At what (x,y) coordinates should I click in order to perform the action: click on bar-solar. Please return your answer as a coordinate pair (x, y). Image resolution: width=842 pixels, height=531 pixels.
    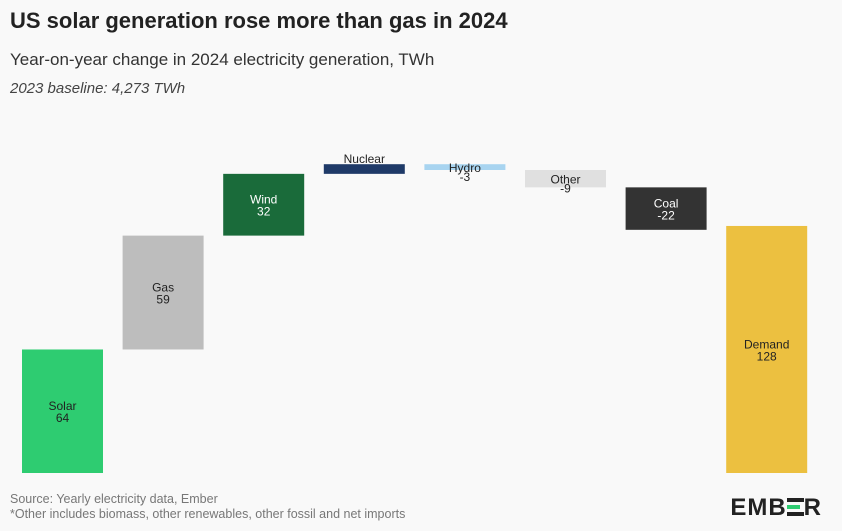
    Looking at the image, I should click on (62, 411).